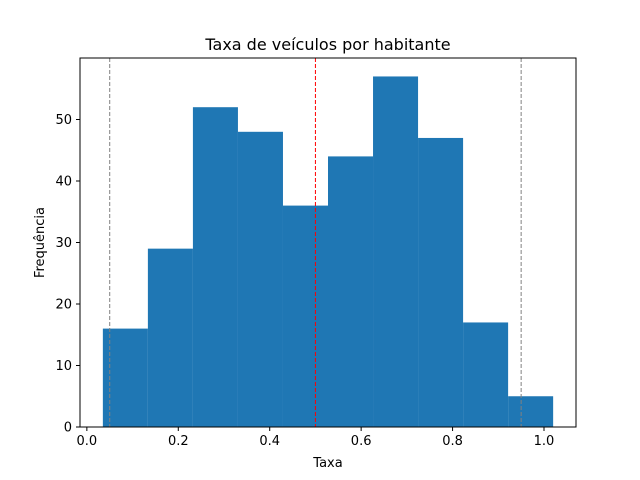  What do you see at coordinates (178, 441) in the screenshot?
I see `x-tick-label: 0.2` at bounding box center [178, 441].